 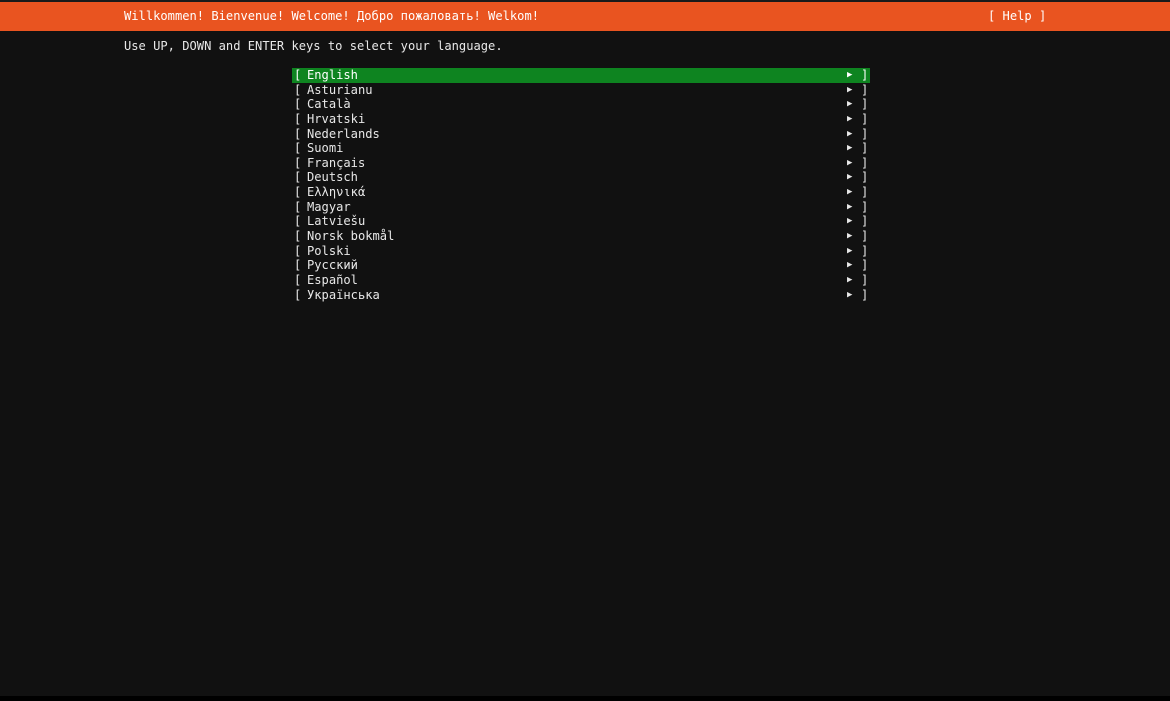 I want to click on language-label: Français, so click(x=336, y=162).